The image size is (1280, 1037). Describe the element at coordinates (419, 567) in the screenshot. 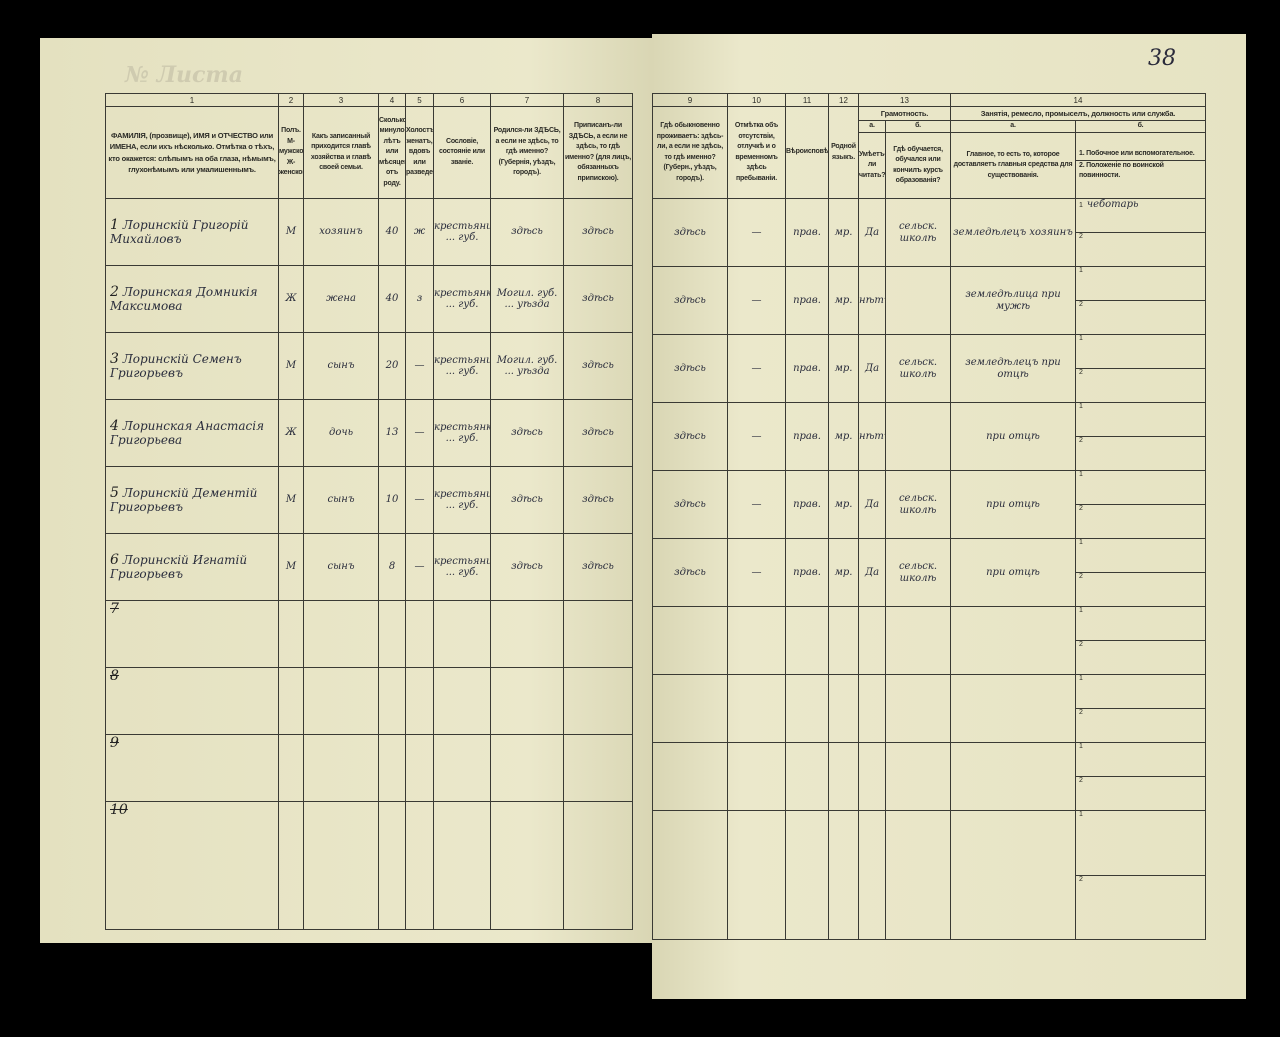

I see `cell-marital: —` at that location.